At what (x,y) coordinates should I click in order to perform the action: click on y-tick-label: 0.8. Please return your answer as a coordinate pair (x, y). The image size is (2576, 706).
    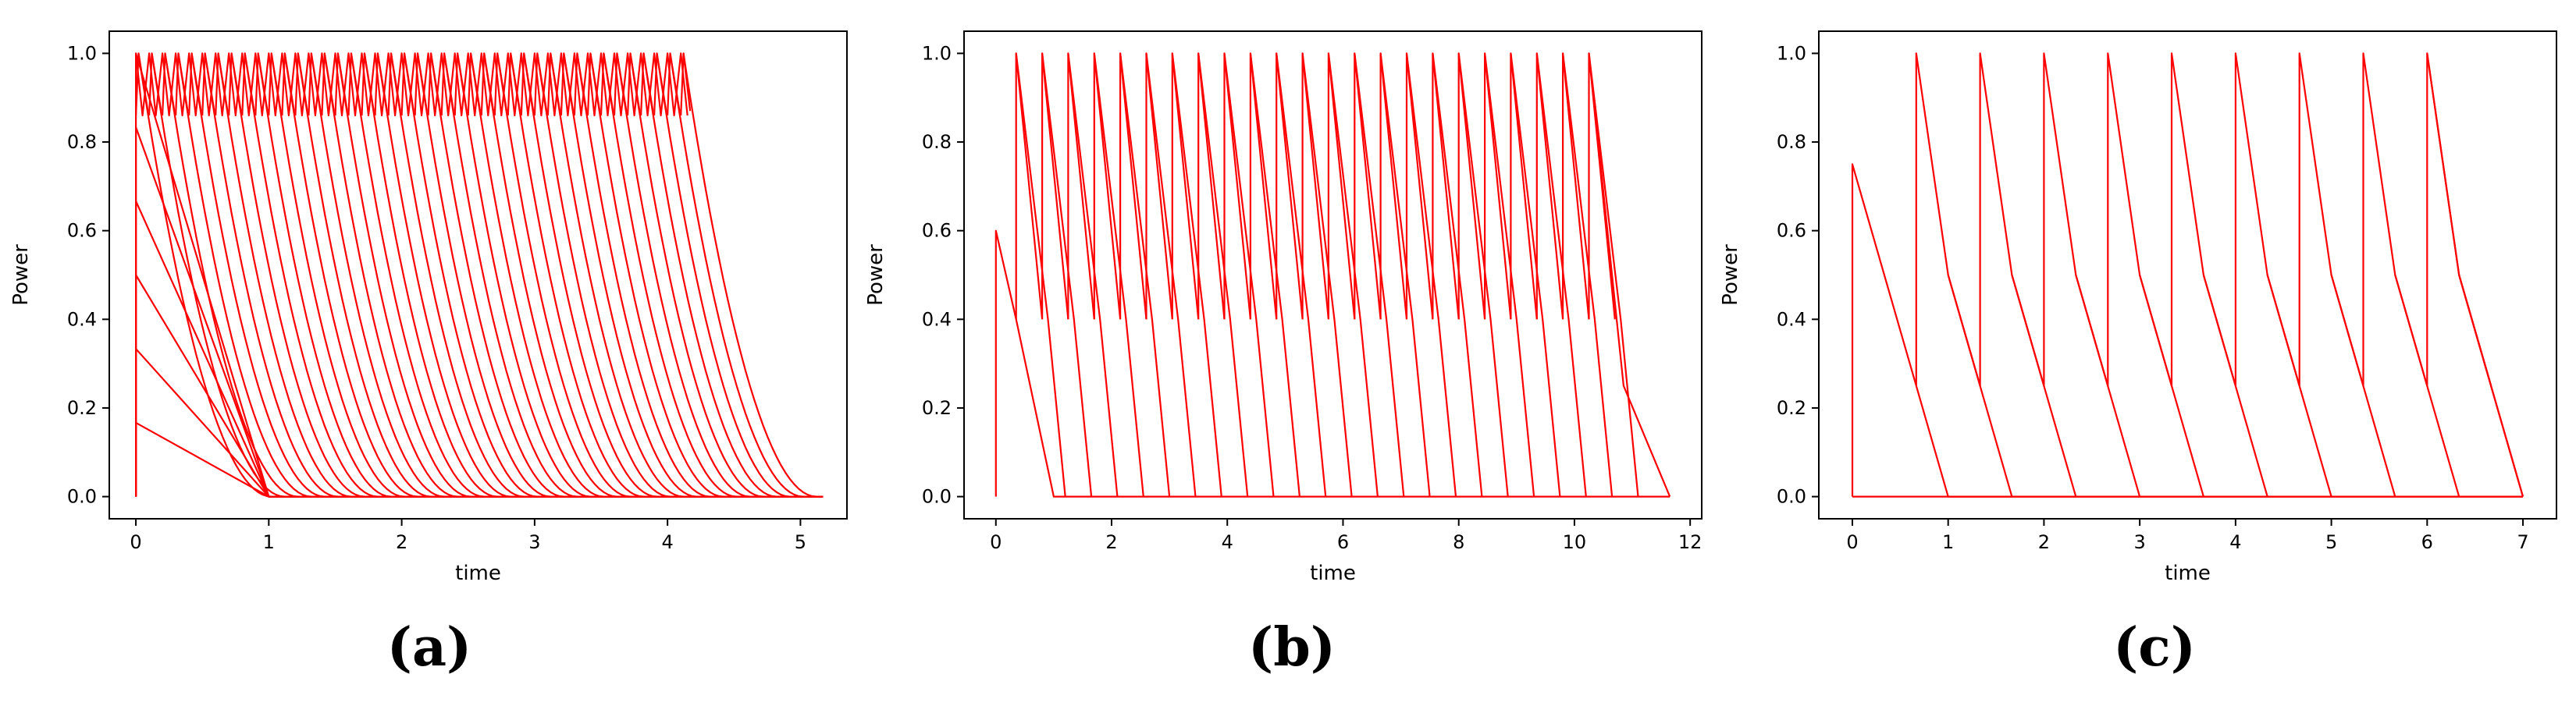
    Looking at the image, I should click on (937, 142).